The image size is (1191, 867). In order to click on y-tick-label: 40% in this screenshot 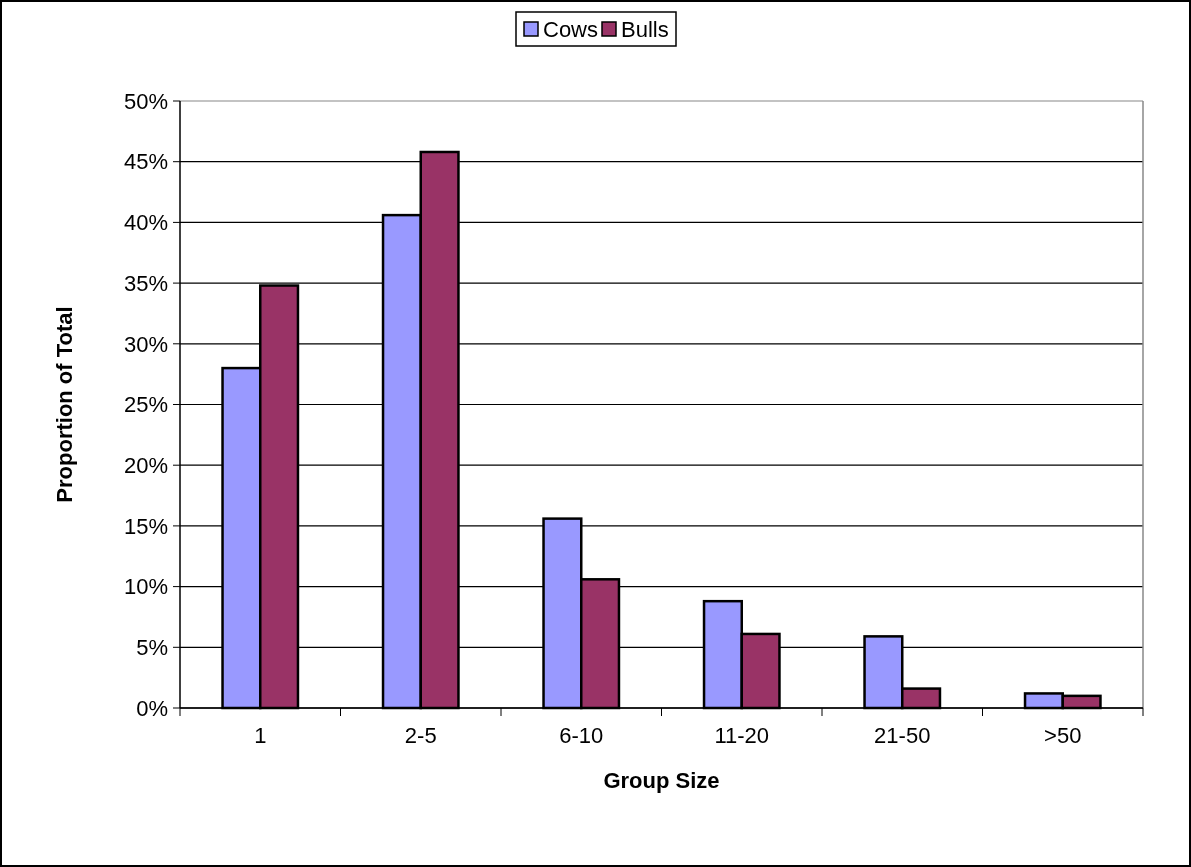, I will do `click(145, 223)`.